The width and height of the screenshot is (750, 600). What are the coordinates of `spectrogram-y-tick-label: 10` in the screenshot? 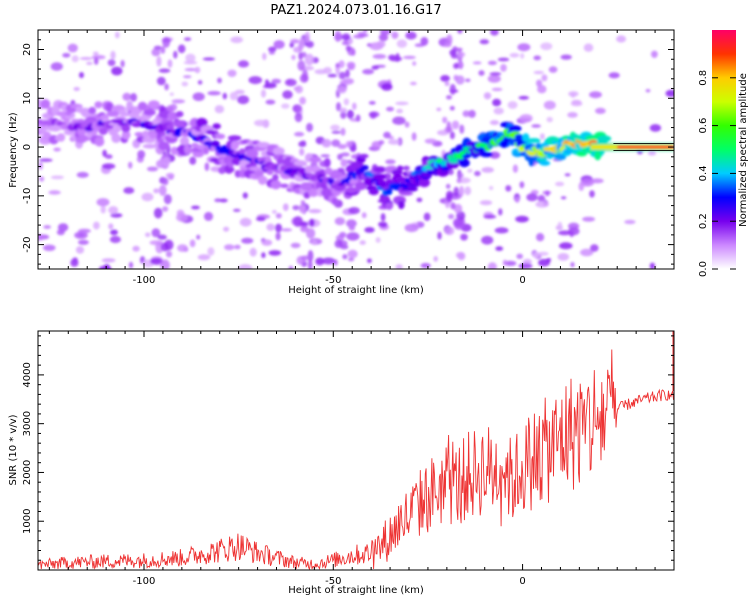 It's located at (27, 98).